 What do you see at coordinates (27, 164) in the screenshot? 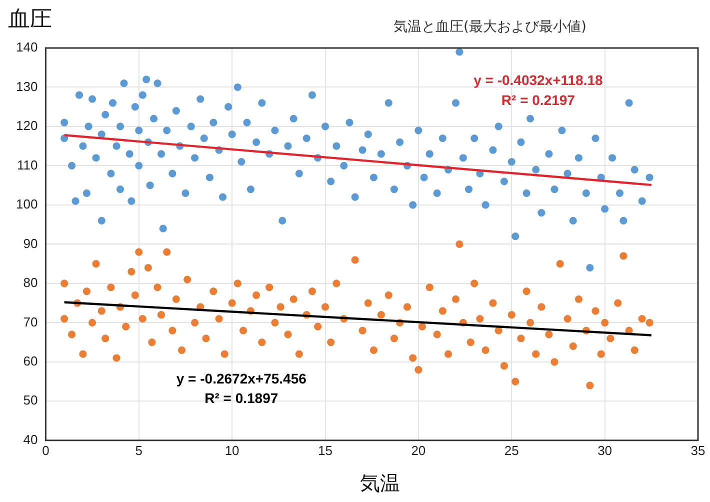
I see `y-tick-label: 110` at bounding box center [27, 164].